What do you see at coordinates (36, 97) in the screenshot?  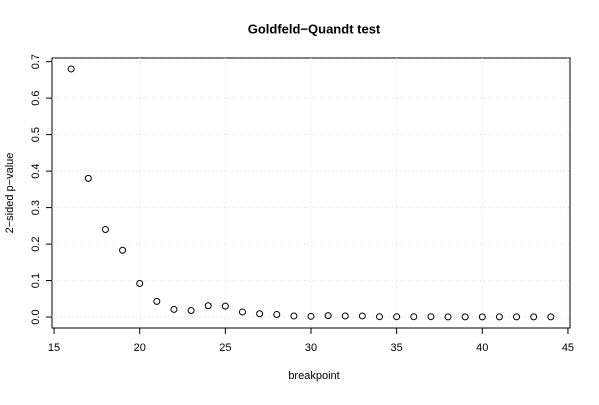 I see `y-tick-label: 0.6` at bounding box center [36, 97].